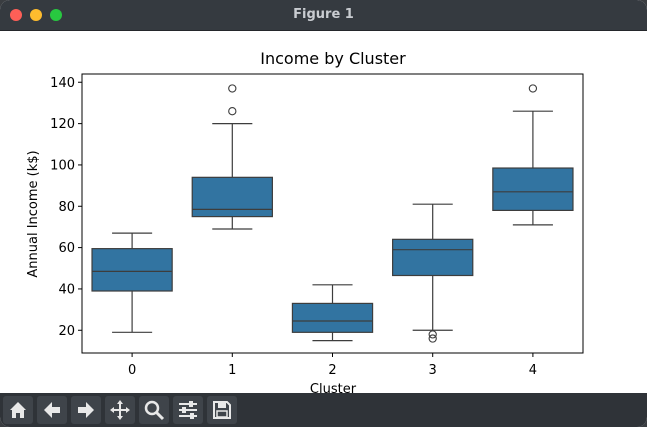  Describe the element at coordinates (433, 370) in the screenshot. I see `x-tick-label: 3` at that location.